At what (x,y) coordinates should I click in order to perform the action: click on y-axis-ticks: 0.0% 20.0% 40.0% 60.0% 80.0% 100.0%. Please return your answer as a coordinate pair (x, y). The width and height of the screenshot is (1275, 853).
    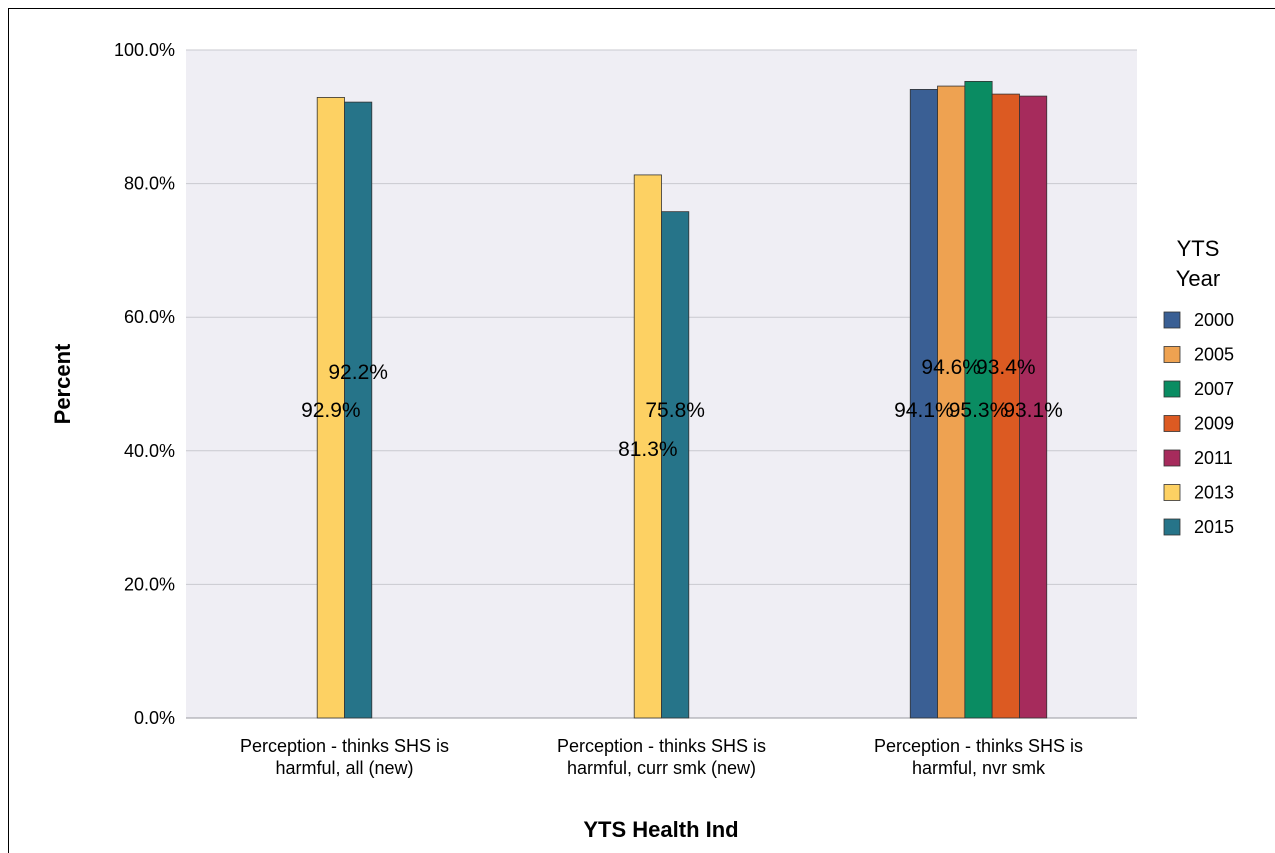
    Looking at the image, I should click on (144, 384).